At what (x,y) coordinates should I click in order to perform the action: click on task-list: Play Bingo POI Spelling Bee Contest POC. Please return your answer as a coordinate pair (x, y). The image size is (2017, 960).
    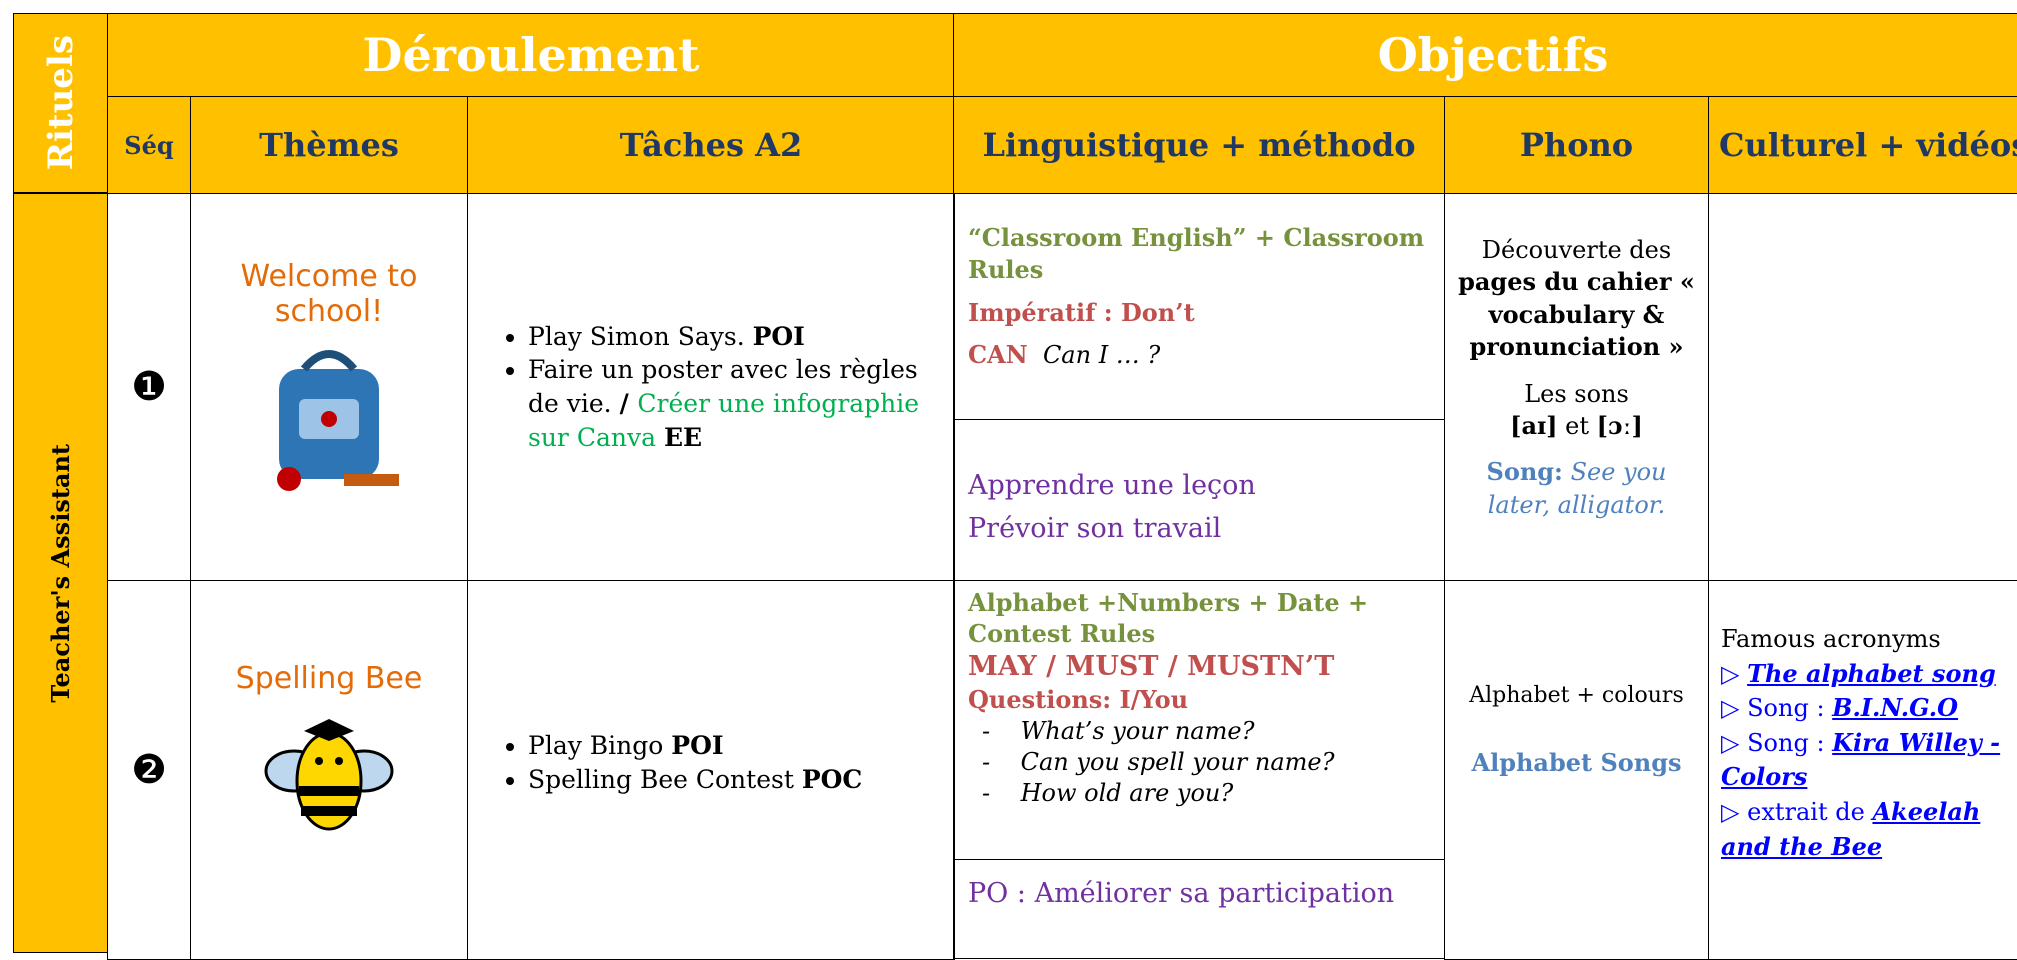
    Looking at the image, I should click on (665, 763).